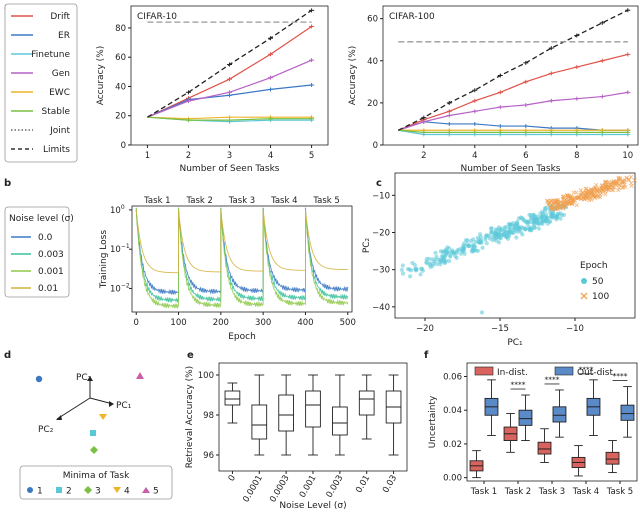  What do you see at coordinates (500, 329) in the screenshot?
I see `x-tick-label: −15` at bounding box center [500, 329].